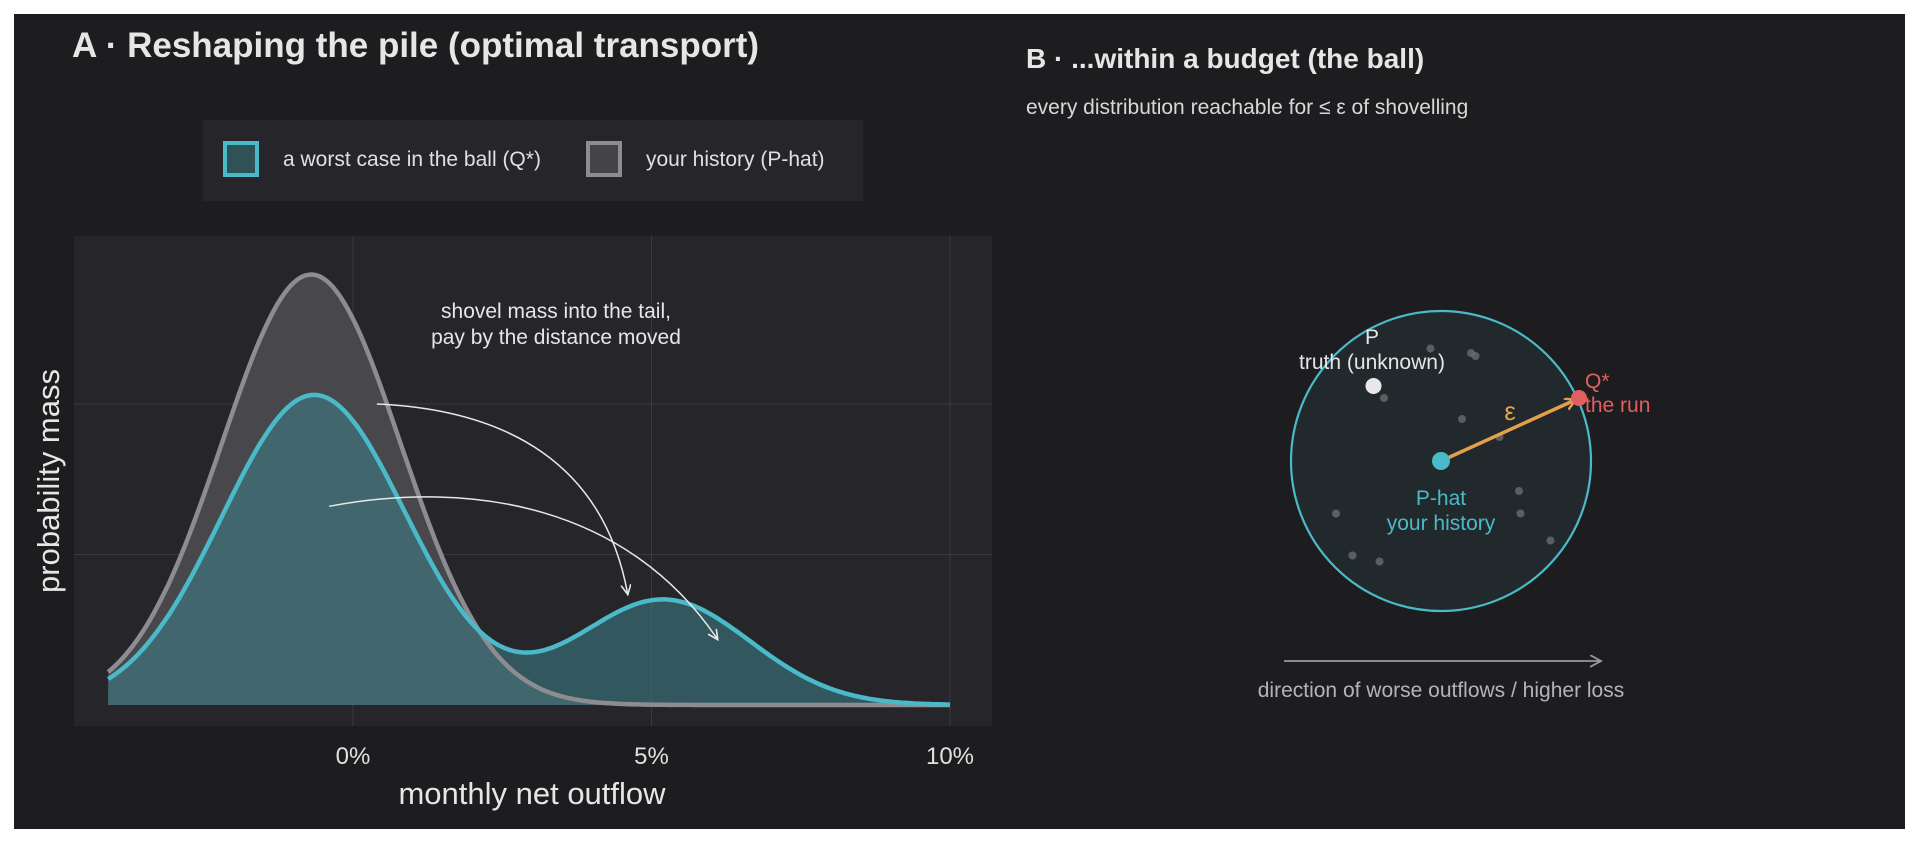 The width and height of the screenshot is (1920, 844). I want to click on truth-point, so click(1373, 386).